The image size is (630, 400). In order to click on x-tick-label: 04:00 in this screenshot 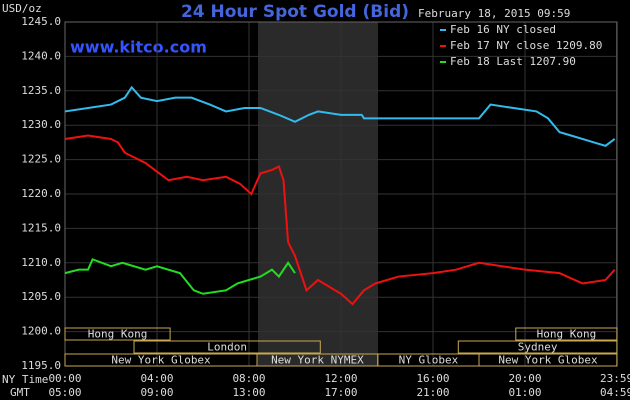, I will do `click(156, 378)`.